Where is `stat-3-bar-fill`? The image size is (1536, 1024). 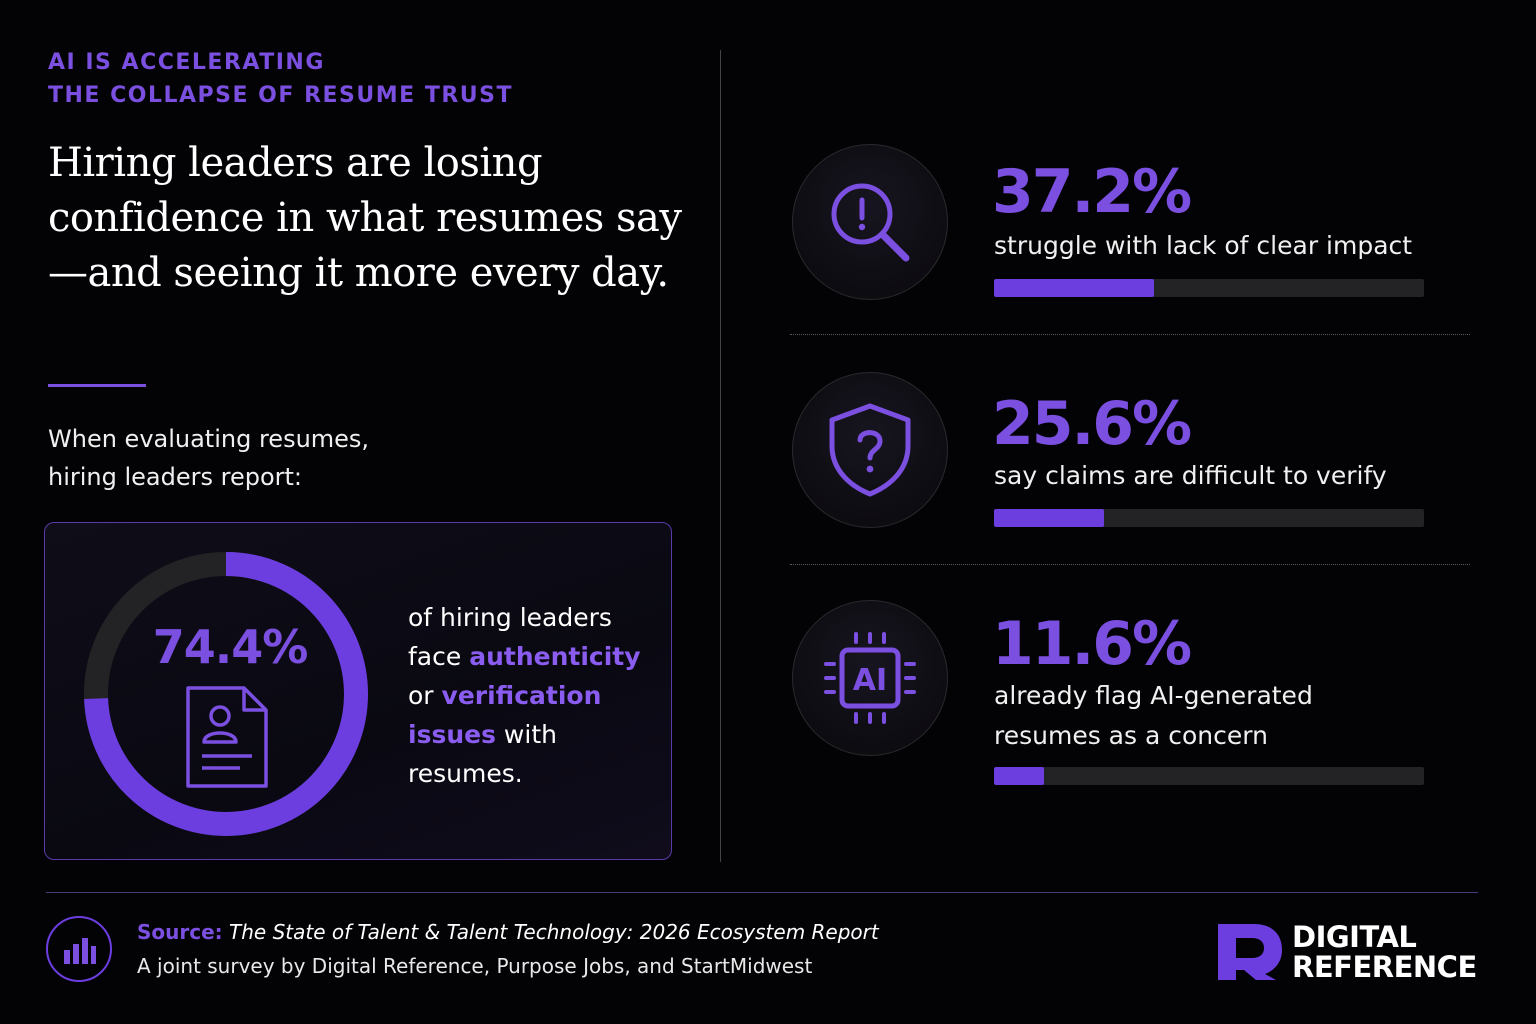 stat-3-bar-fill is located at coordinates (1019, 776).